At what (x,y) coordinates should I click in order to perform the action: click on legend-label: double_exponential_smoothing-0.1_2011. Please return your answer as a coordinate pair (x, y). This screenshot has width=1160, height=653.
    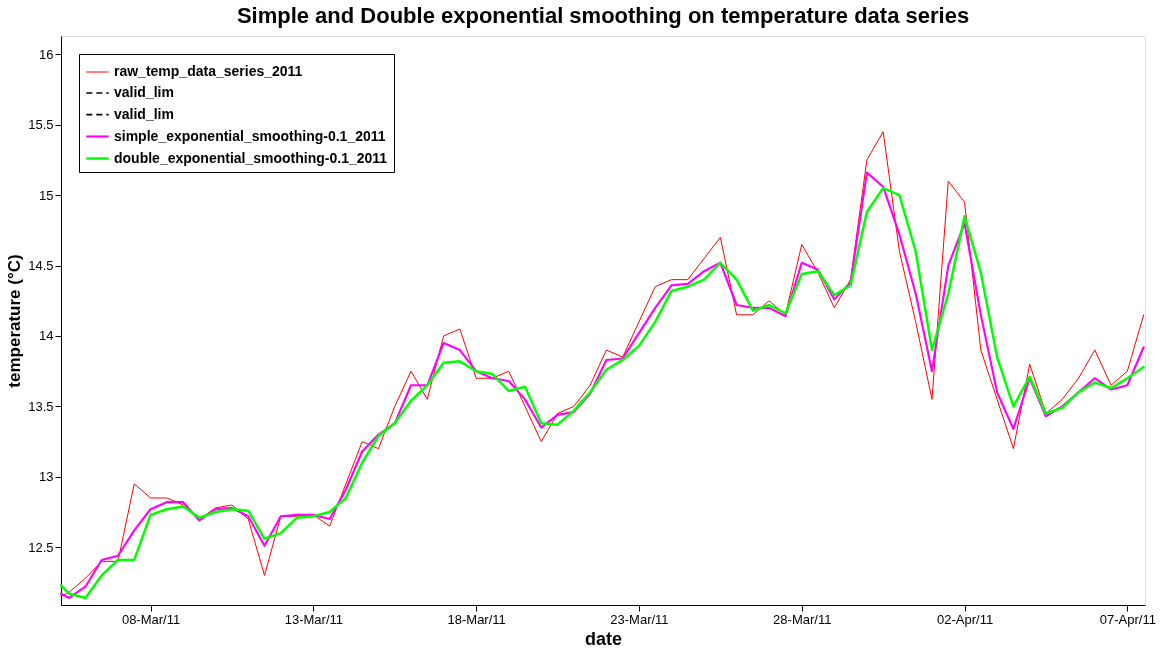
    Looking at the image, I should click on (251, 157).